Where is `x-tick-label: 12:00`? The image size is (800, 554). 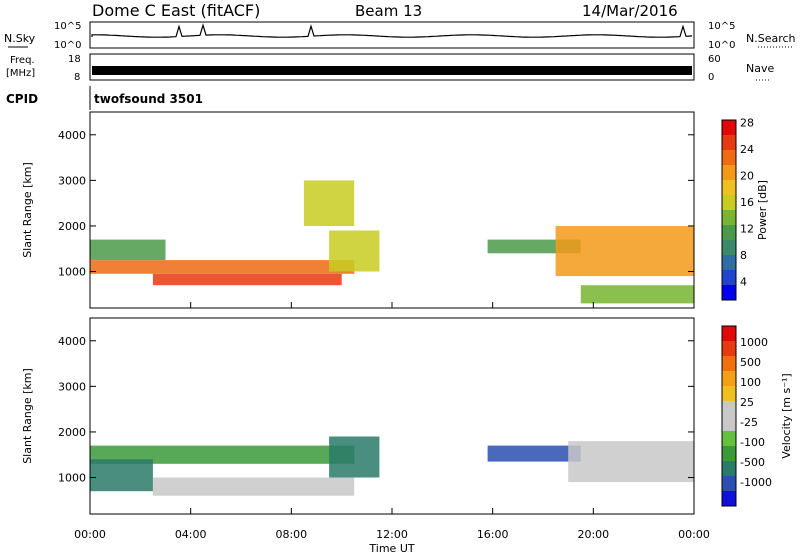 x-tick-label: 12:00 is located at coordinates (392, 534).